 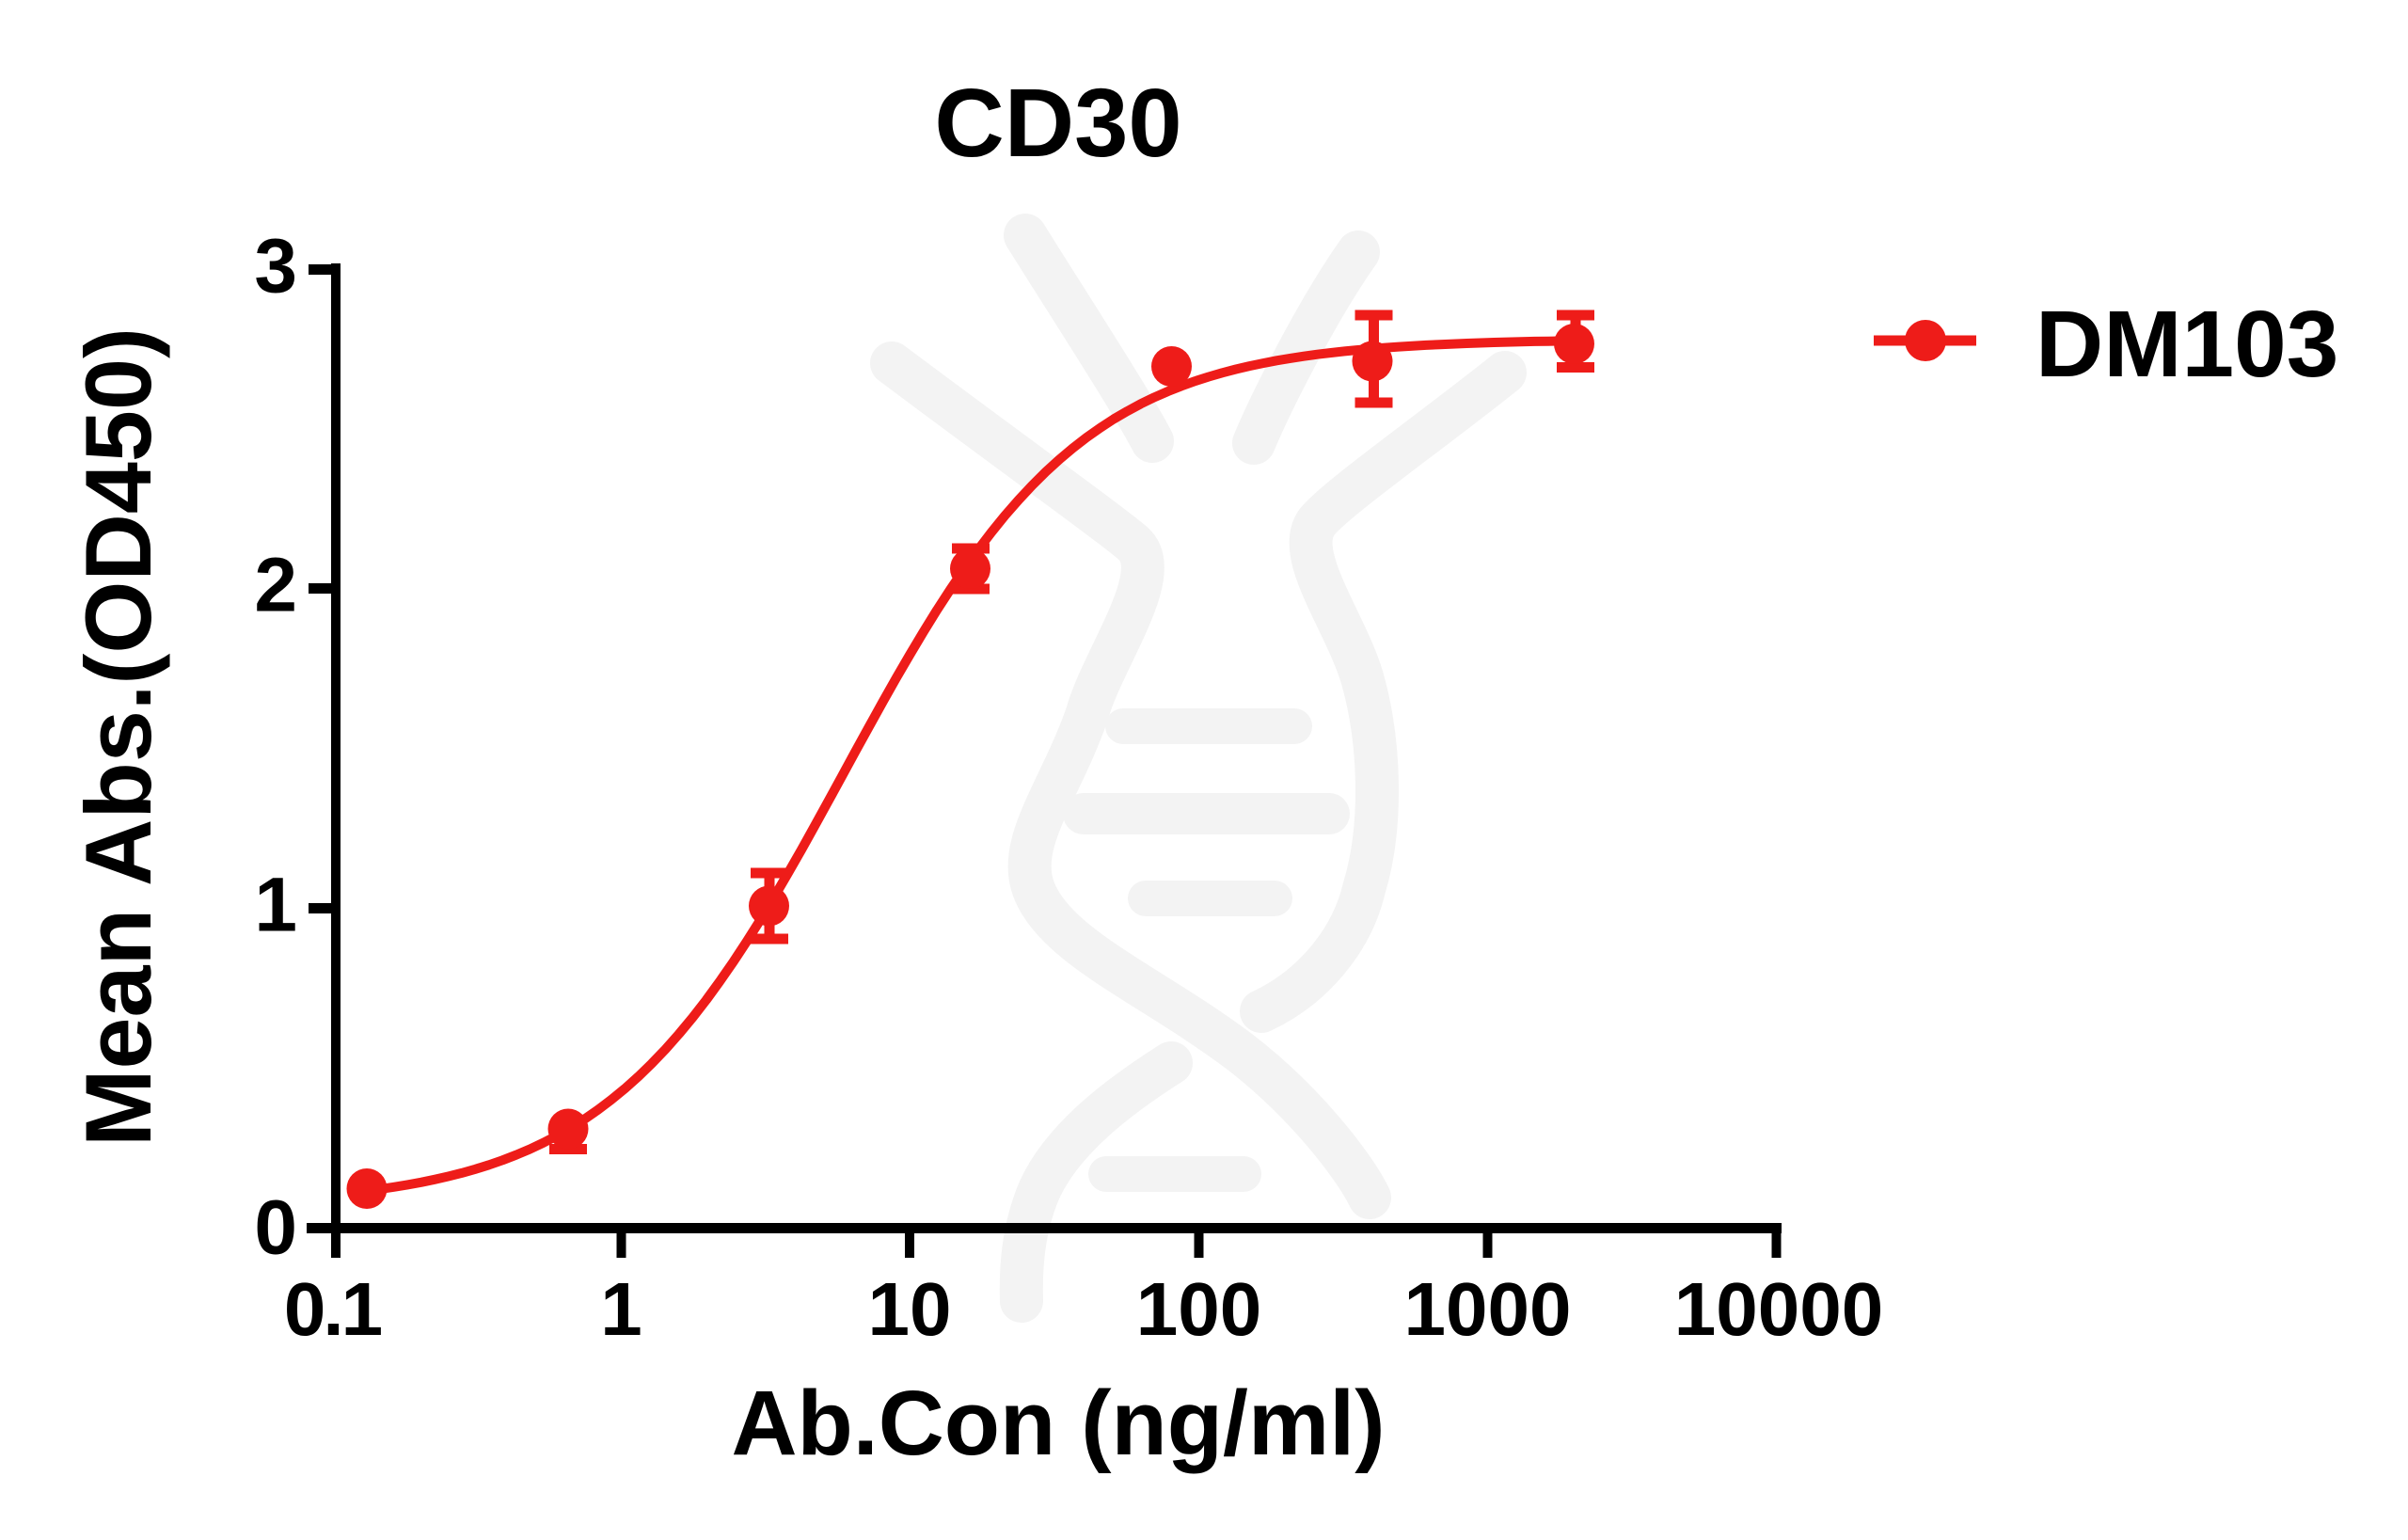 I want to click on svg-text: 10000, so click(x=1779, y=1309).